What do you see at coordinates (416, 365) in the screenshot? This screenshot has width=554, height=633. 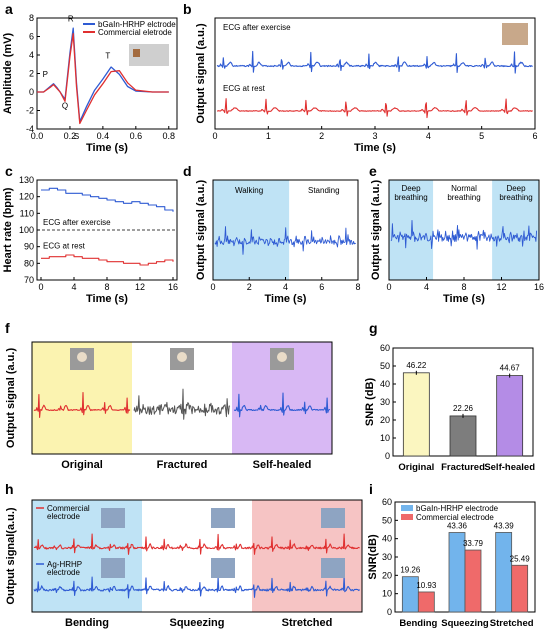 I see `data-label: 46.22` at bounding box center [416, 365].